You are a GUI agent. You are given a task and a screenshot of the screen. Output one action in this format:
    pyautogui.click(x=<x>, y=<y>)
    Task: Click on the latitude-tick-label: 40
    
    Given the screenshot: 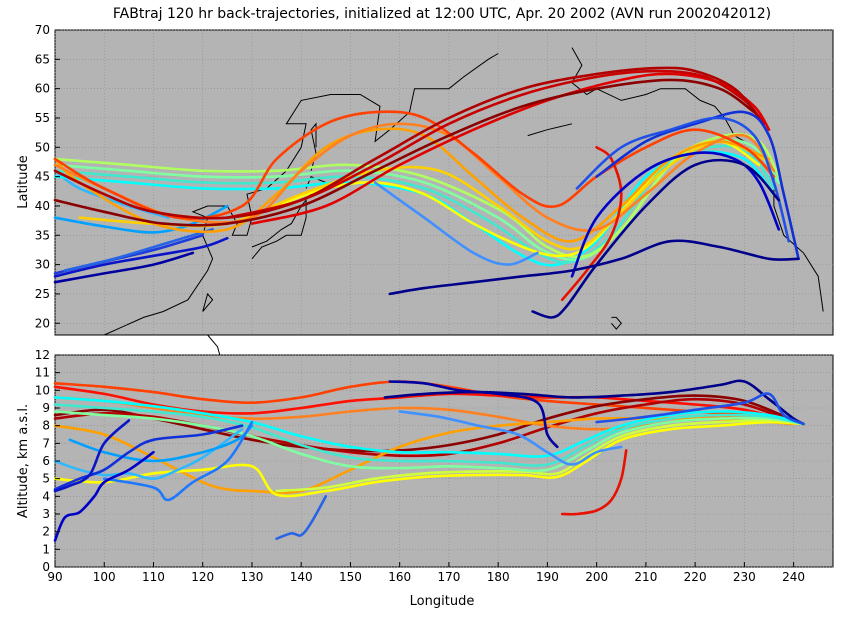 What is the action you would take?
    pyautogui.click(x=42, y=206)
    